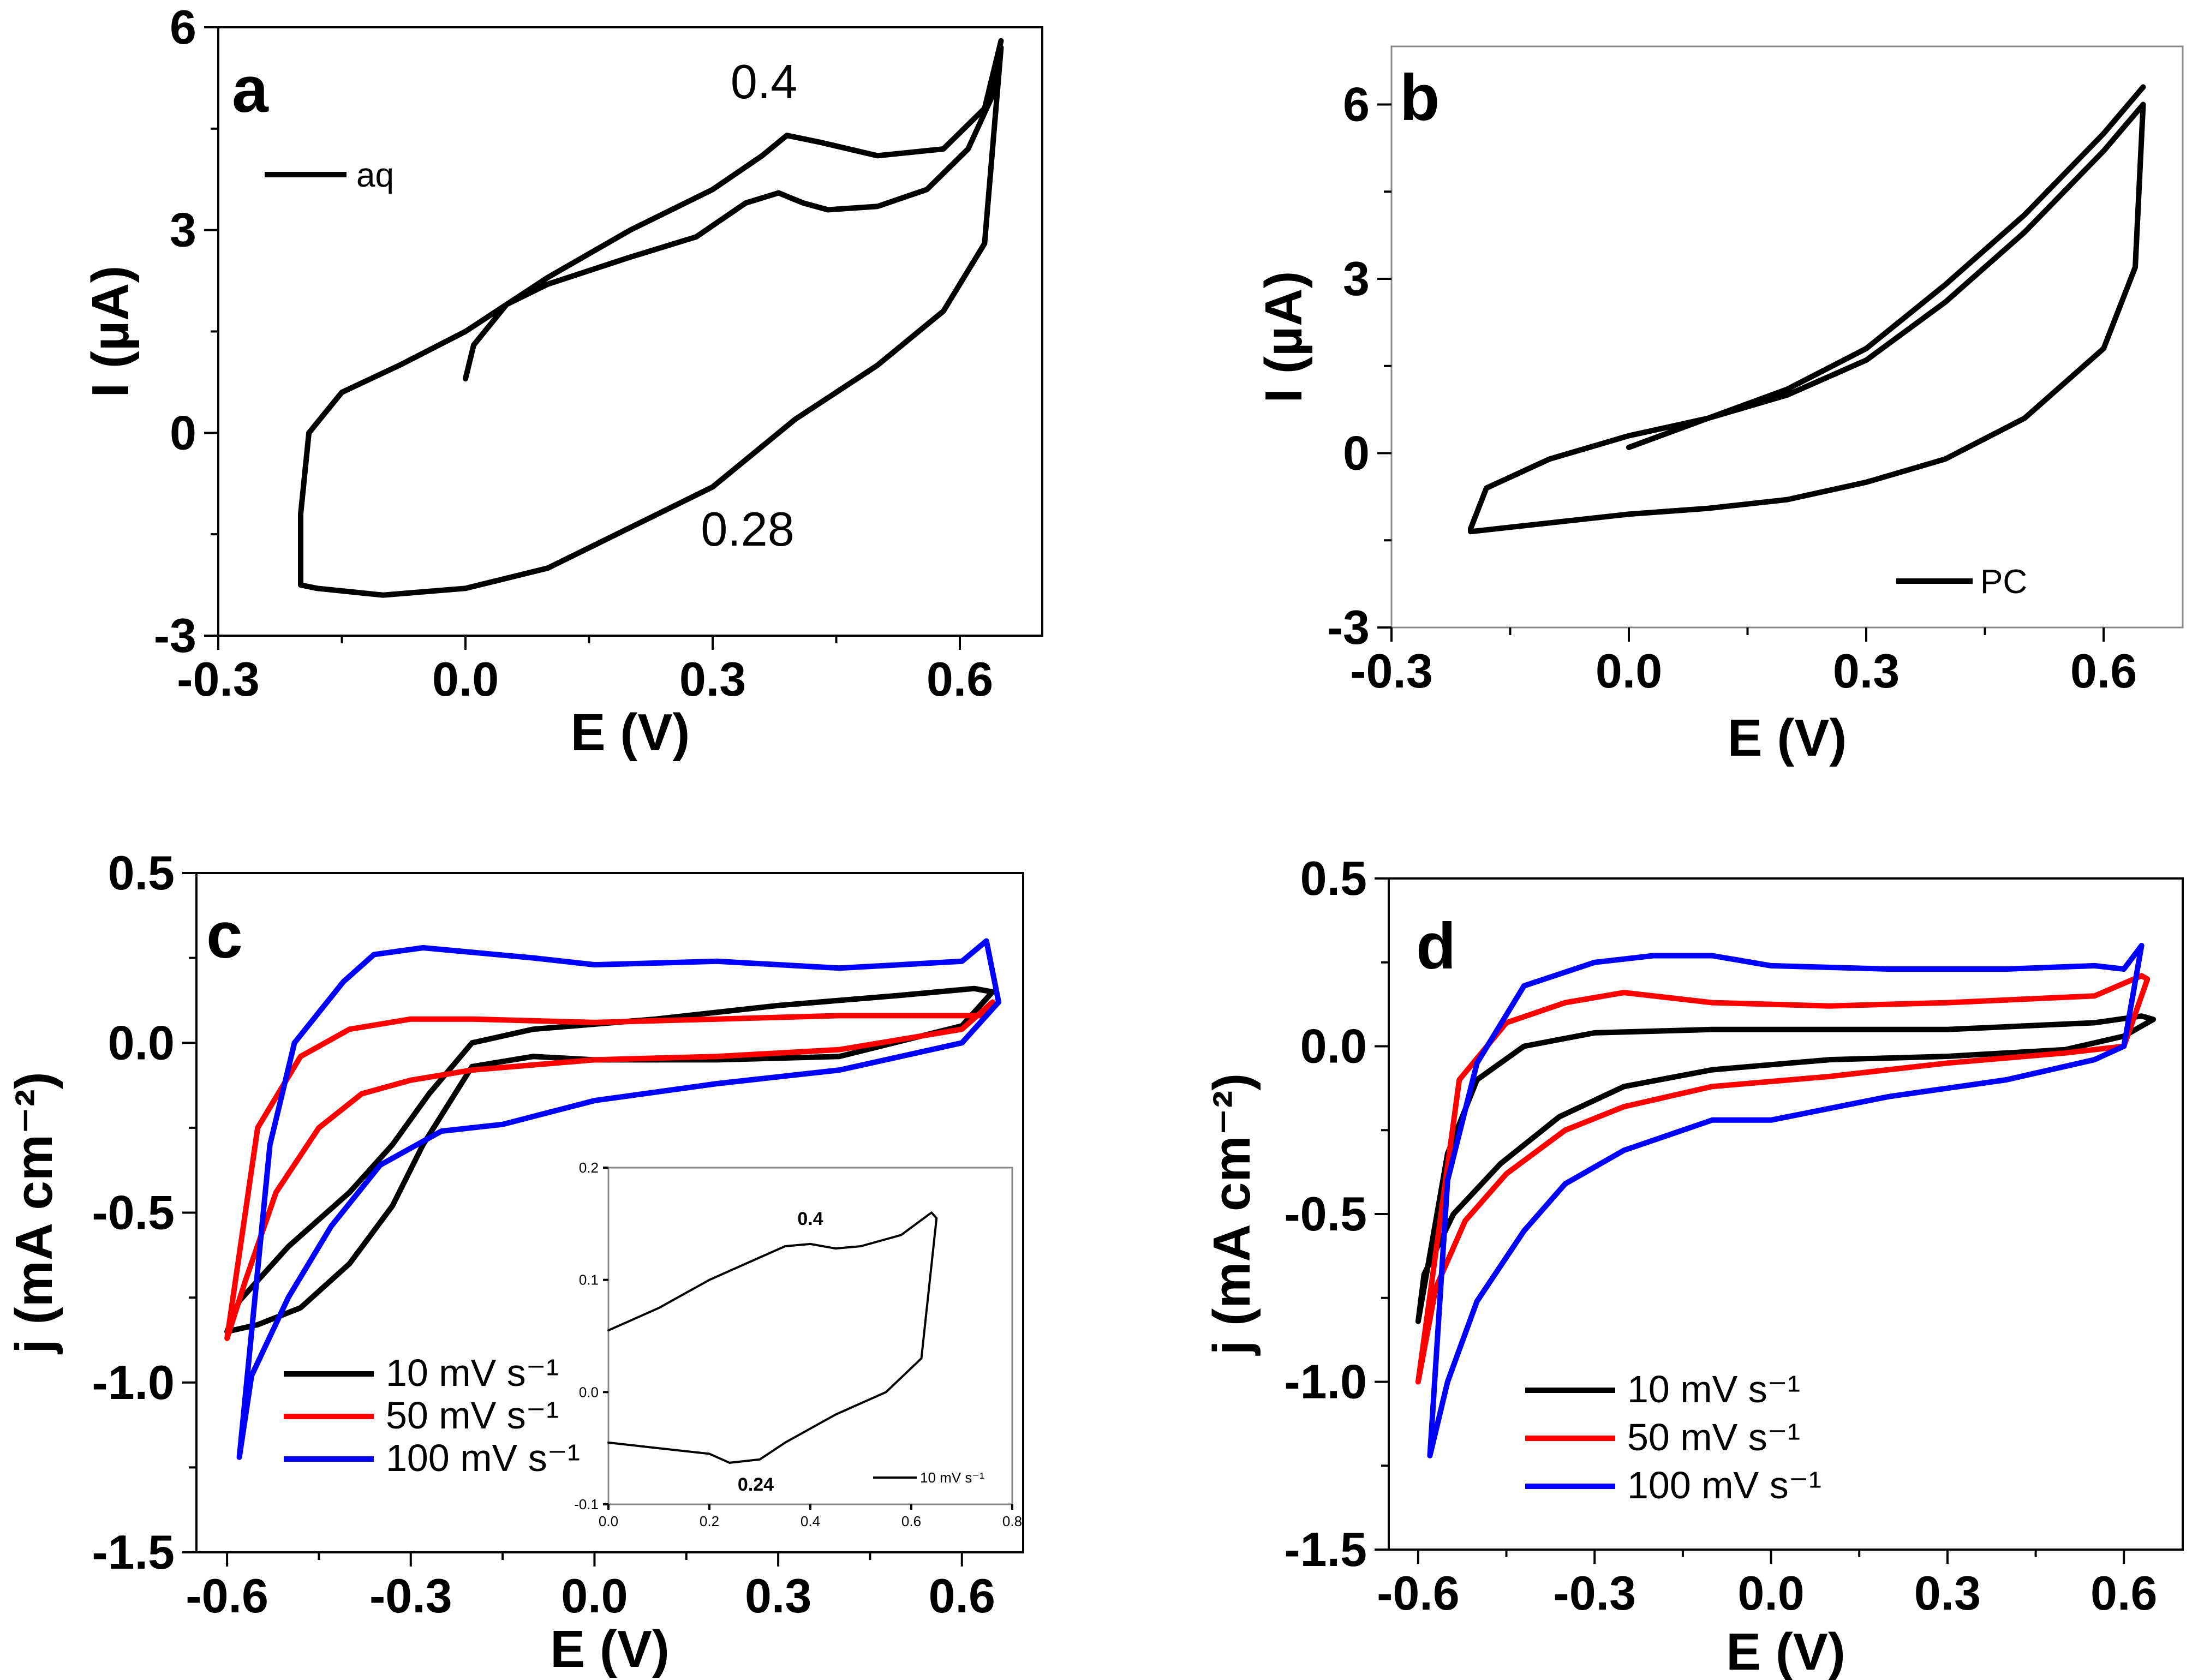 This screenshot has width=2204, height=1680. What do you see at coordinates (1420, 97) in the screenshot?
I see `panel-letter: b` at bounding box center [1420, 97].